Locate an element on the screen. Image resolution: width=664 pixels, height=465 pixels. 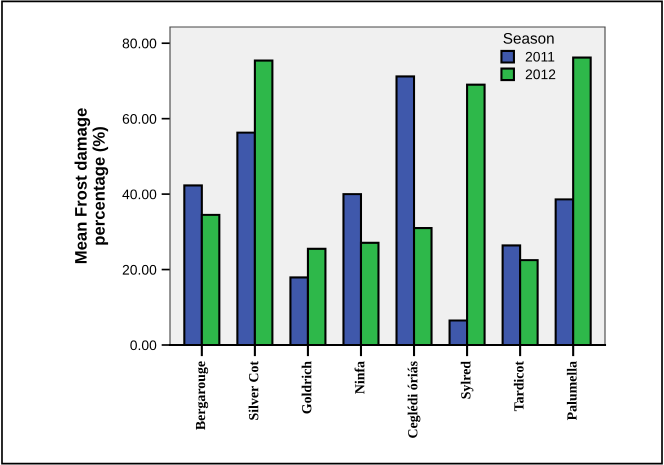
legend-title: Season is located at coordinates (528, 38).